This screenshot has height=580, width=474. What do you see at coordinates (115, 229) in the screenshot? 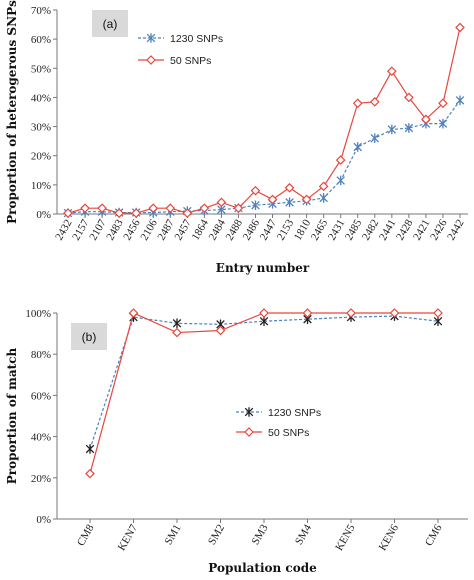
I see `x-tick-label: 2483` at bounding box center [115, 229].